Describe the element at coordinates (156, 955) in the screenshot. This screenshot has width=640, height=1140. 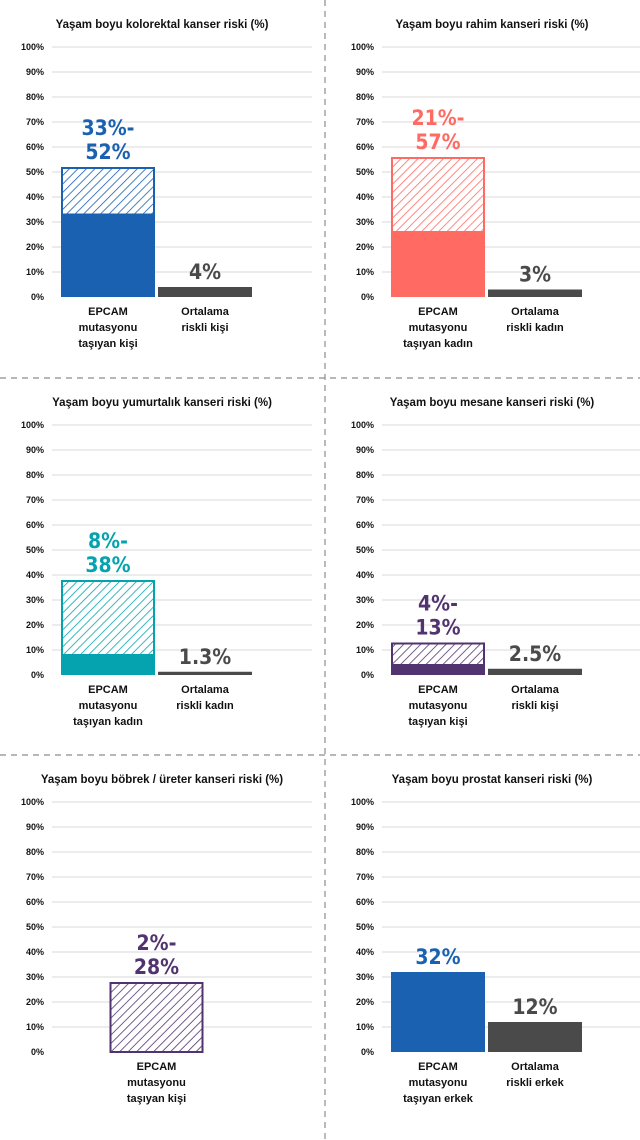
I see `value-label: 2%-28%` at that location.